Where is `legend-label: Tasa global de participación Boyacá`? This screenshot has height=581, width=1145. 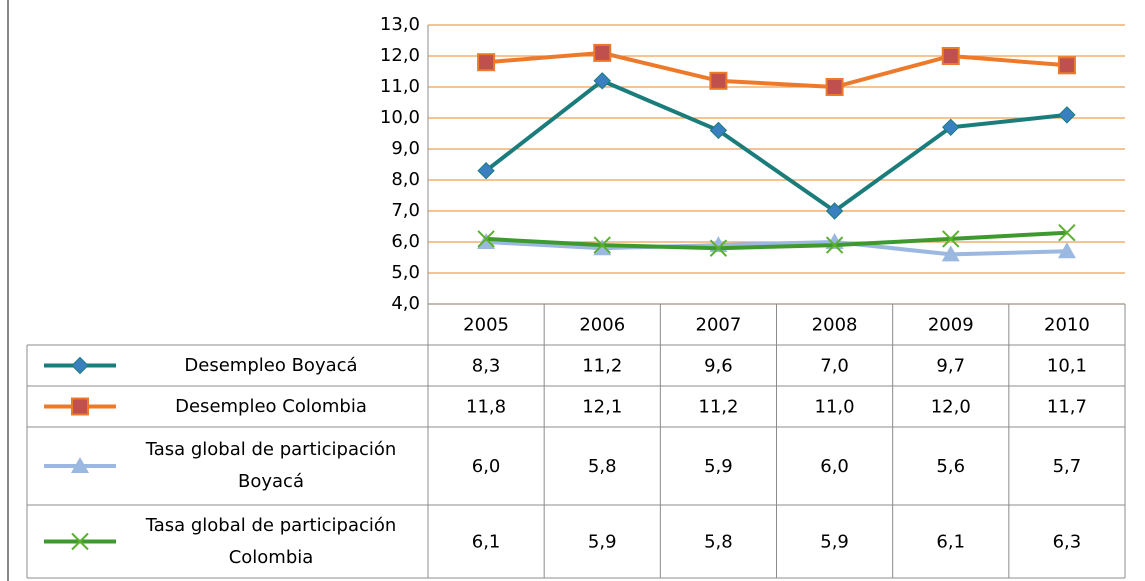
legend-label: Tasa global de participación Boyacá is located at coordinates (271, 465).